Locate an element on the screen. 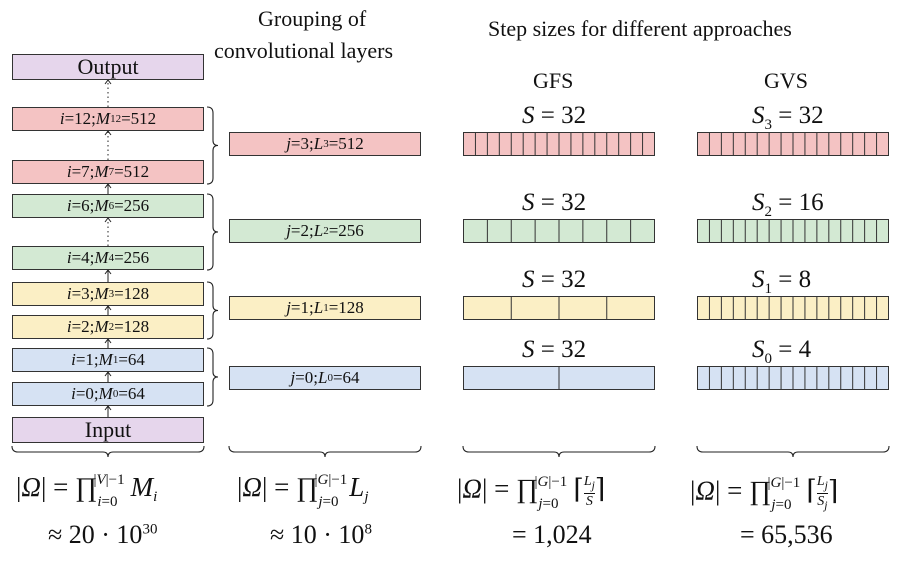 The width and height of the screenshot is (916, 566). formula-gfs: |Ω| = ∏j=0|G|−1 ⌈ Lj S ⌉ is located at coordinates (531, 492).